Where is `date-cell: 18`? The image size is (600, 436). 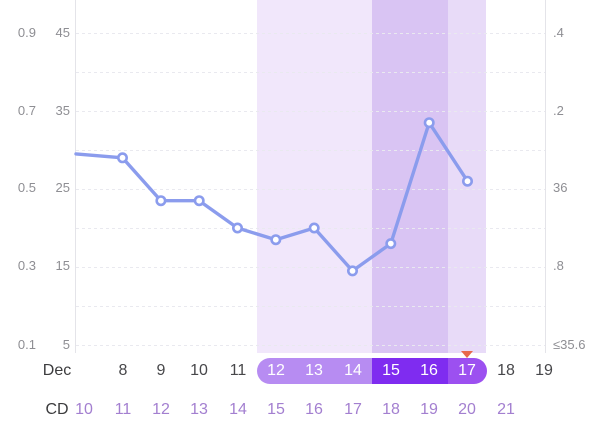
date-cell: 18 is located at coordinates (506, 370).